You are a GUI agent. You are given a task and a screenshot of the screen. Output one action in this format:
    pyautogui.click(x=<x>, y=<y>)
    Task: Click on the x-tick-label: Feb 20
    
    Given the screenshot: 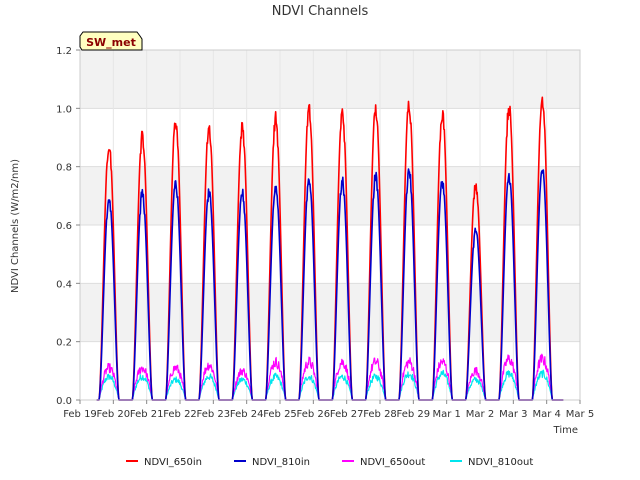 What is the action you would take?
    pyautogui.click(x=114, y=414)
    